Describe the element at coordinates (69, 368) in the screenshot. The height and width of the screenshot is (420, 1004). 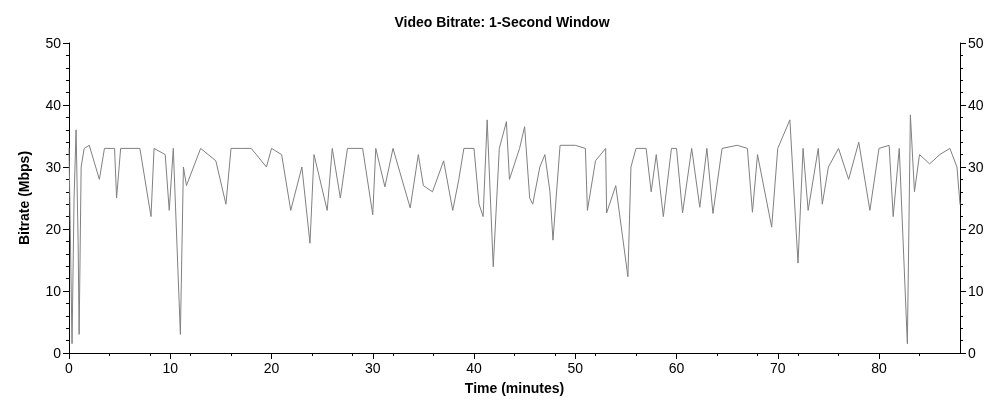
I see `x-tick-label: 0` at that location.